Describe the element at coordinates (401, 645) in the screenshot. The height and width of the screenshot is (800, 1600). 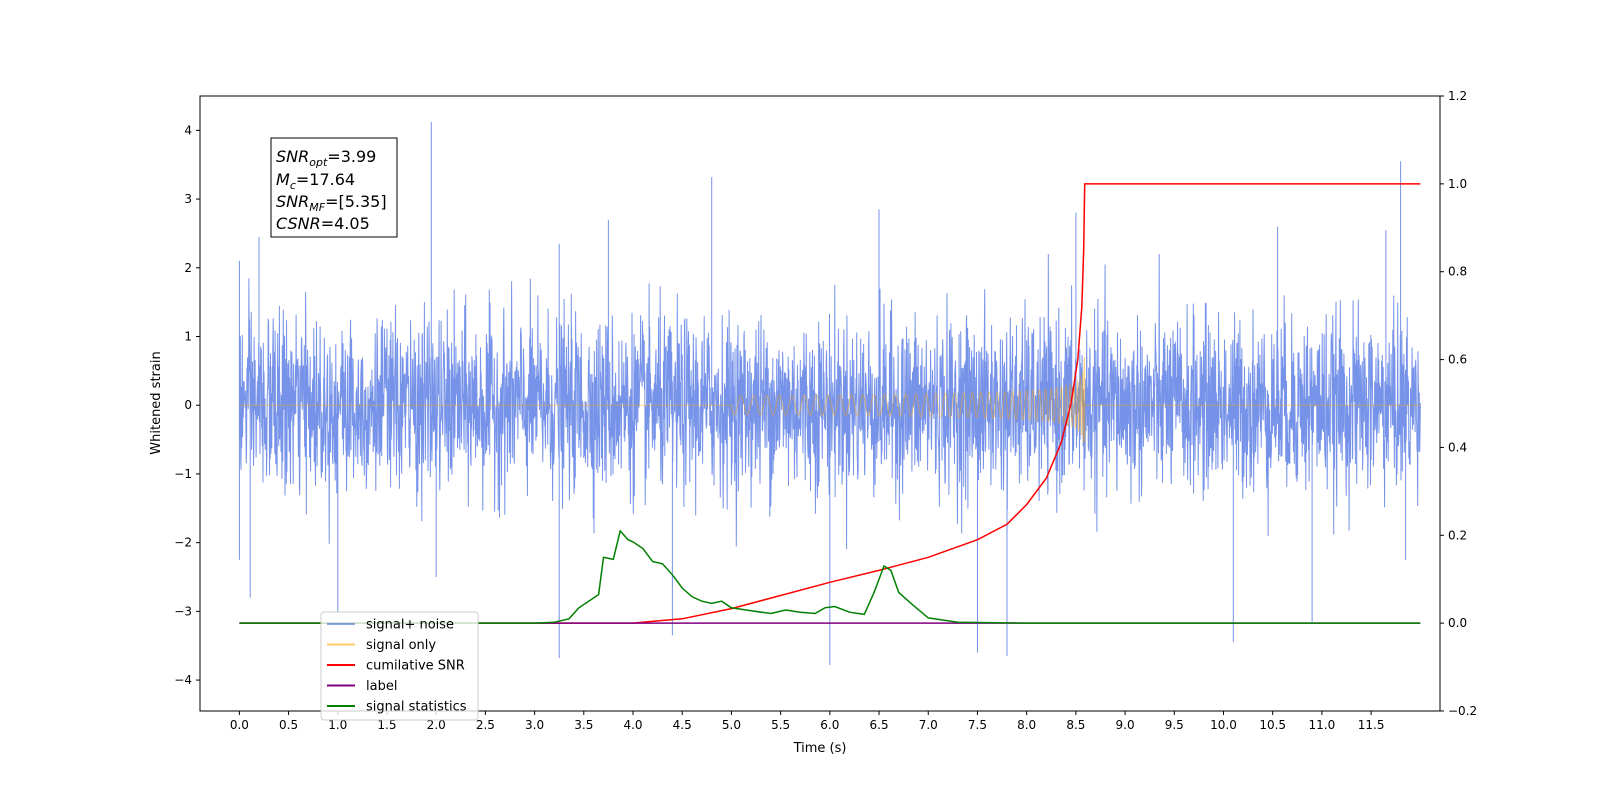
I see `legend-label: signal only` at that location.